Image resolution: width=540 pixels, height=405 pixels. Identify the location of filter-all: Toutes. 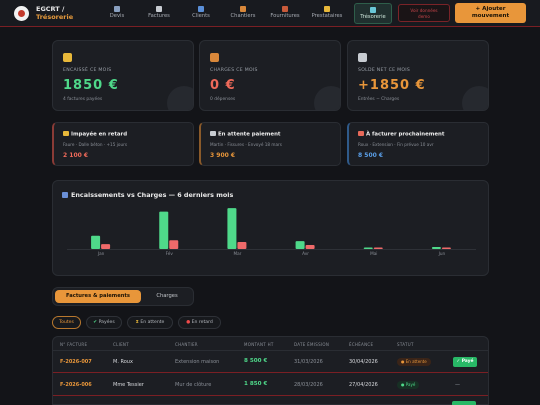
(66, 322).